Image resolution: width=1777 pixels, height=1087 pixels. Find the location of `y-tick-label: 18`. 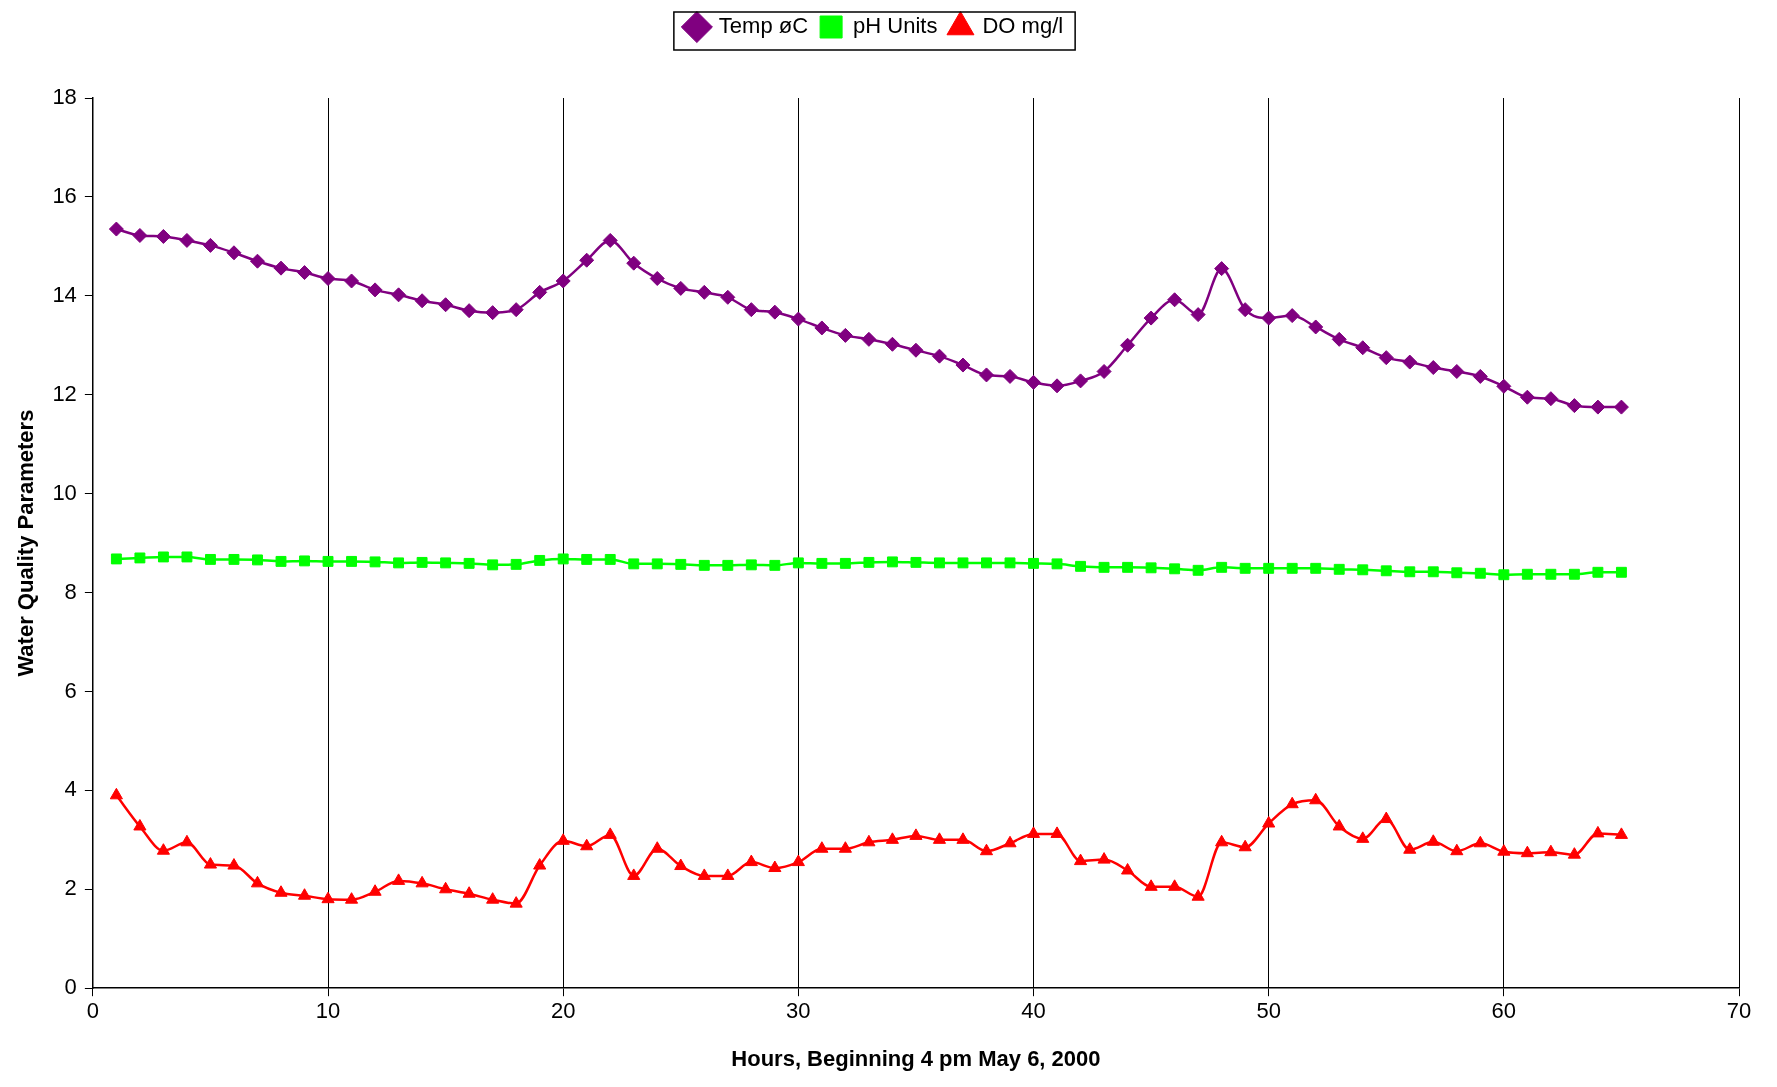

y-tick-label: 18 is located at coordinates (64, 97).